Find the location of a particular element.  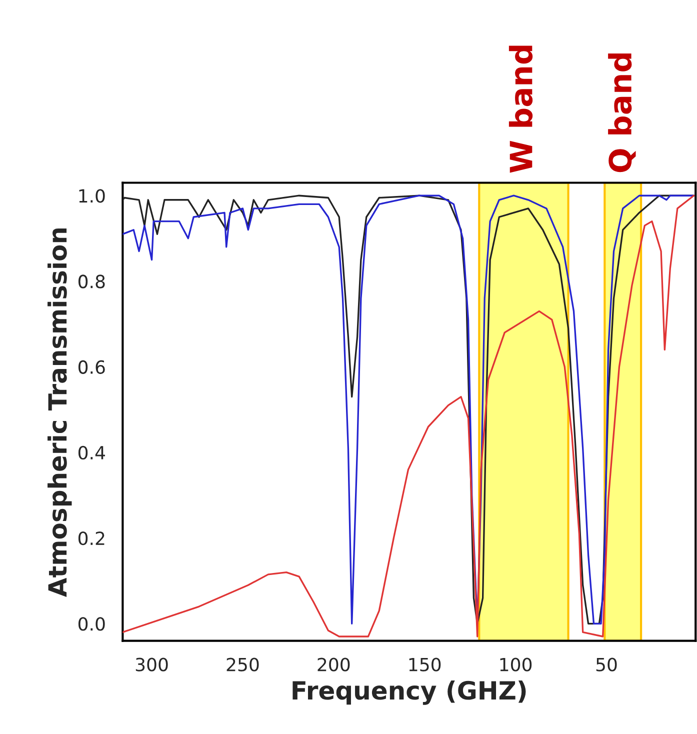

x-tick-label: 50 is located at coordinates (606, 665).